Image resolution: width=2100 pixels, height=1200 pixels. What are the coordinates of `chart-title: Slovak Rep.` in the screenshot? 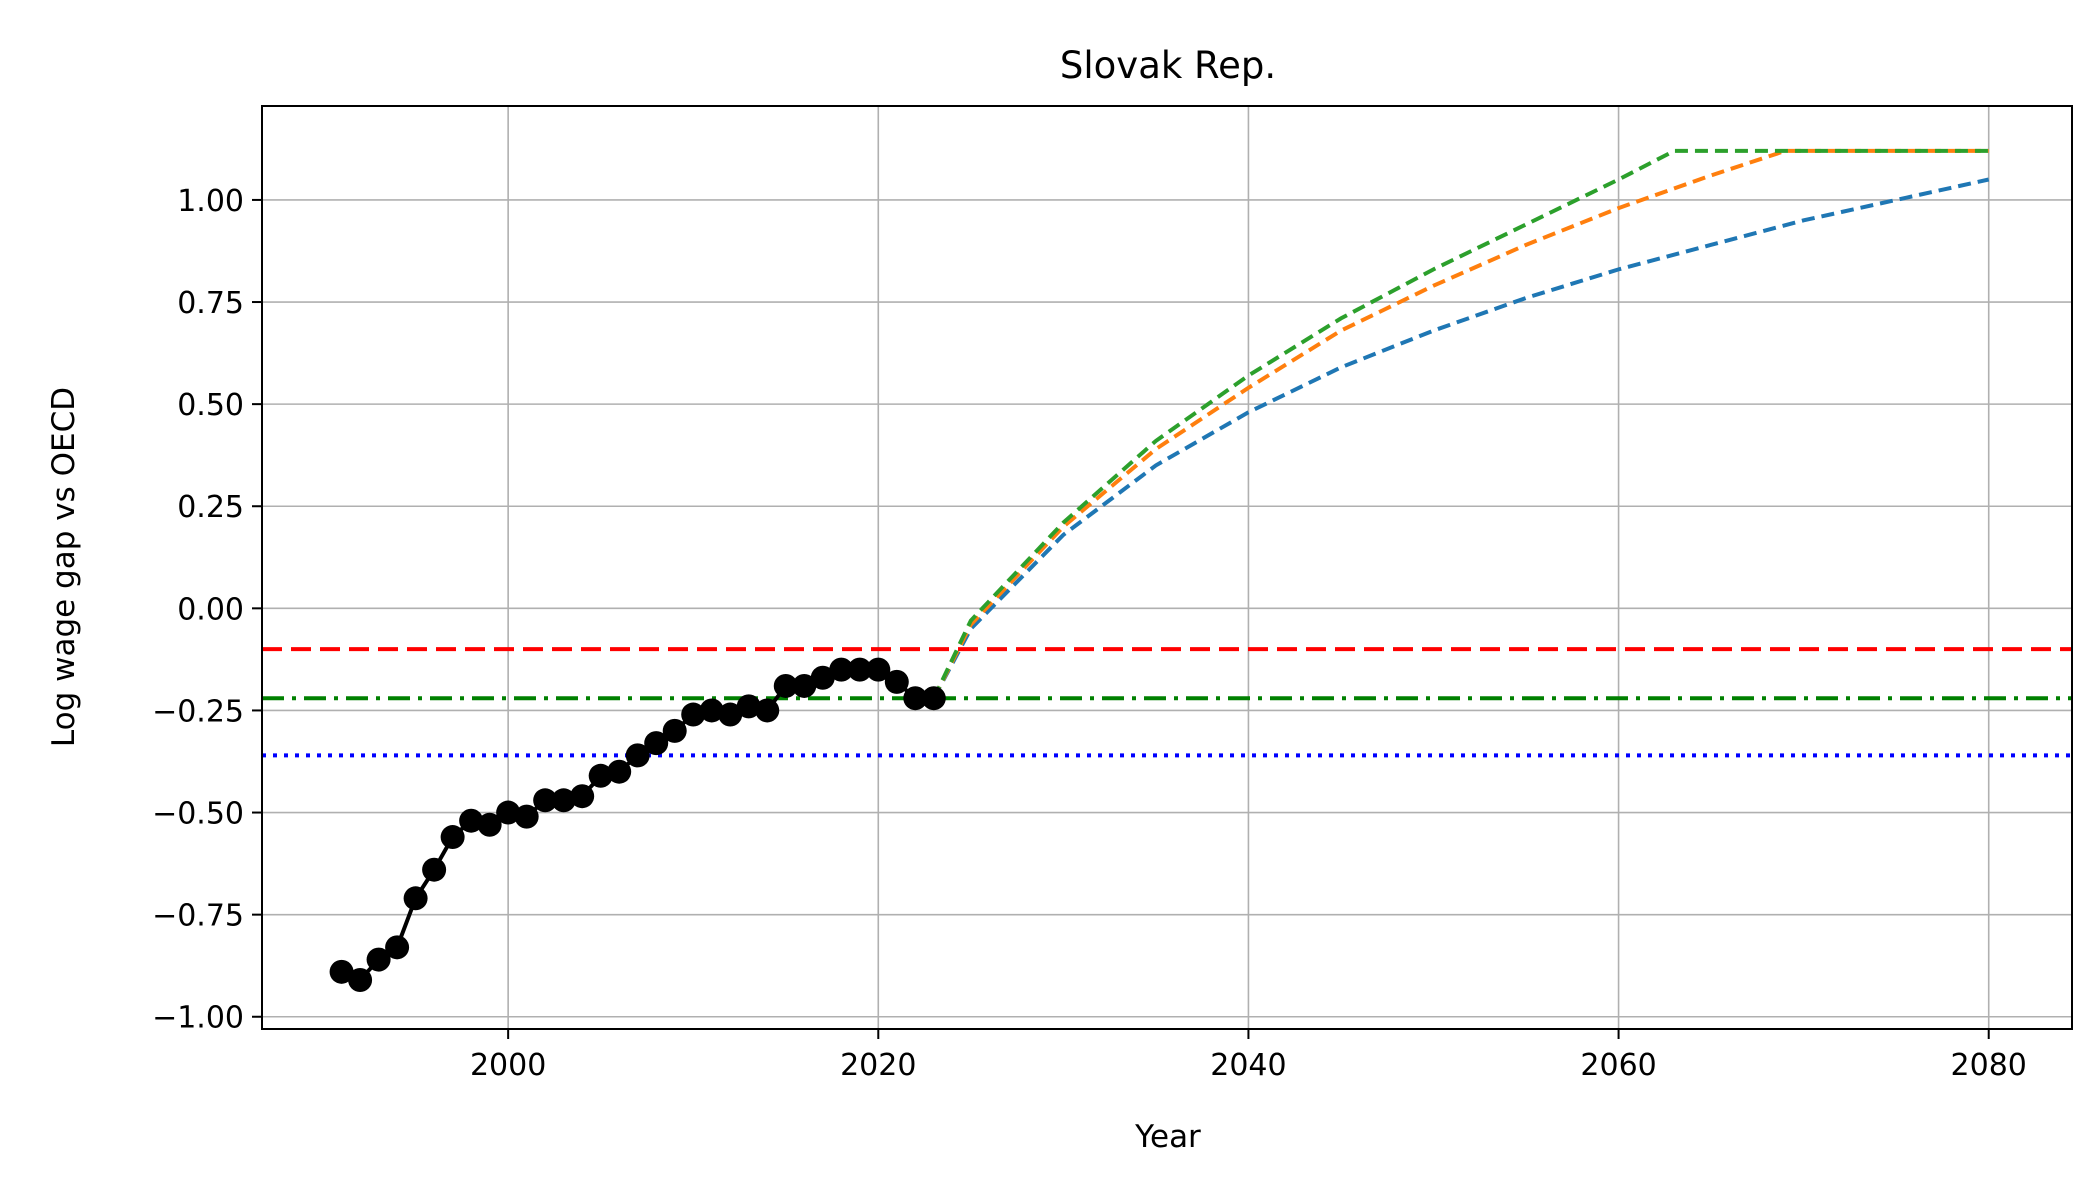 It's located at (1168, 65).